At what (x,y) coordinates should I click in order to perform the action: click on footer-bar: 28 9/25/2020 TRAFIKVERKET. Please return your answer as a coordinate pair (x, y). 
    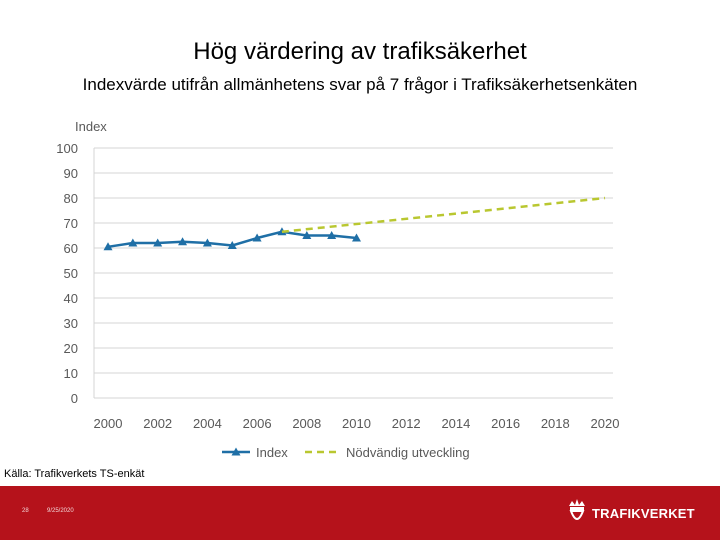
    Looking at the image, I should click on (360, 513).